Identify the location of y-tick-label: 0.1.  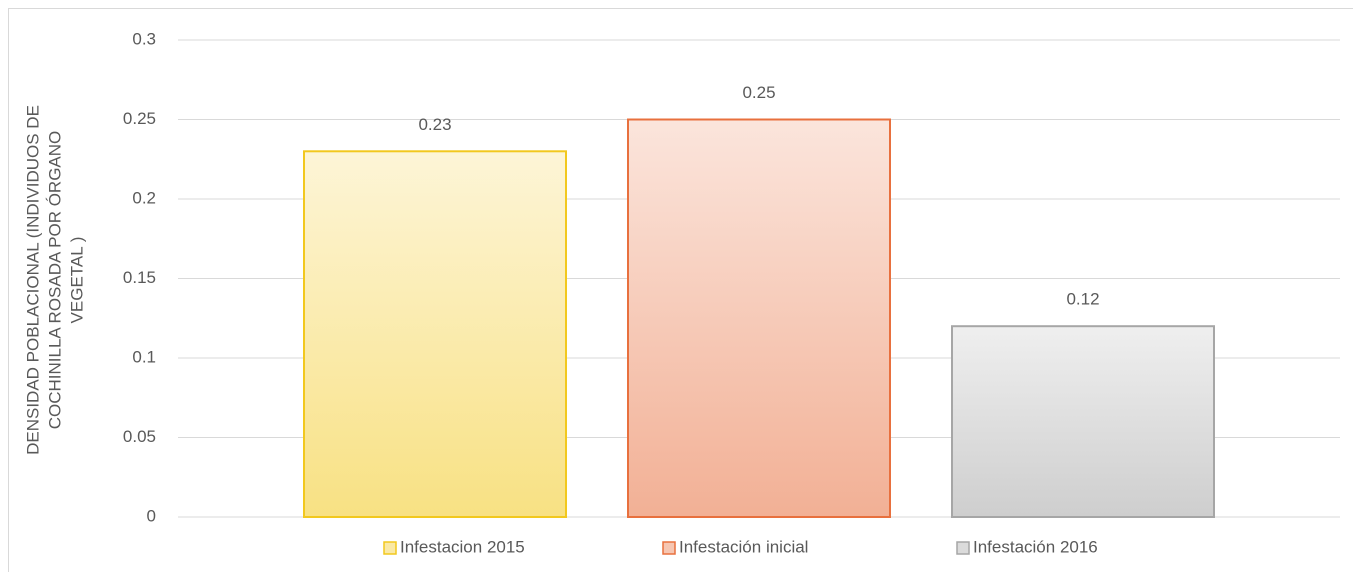
(144, 356).